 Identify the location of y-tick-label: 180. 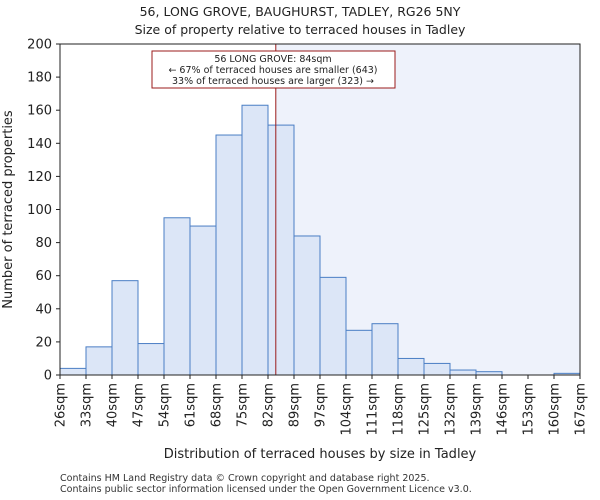
(39, 78).